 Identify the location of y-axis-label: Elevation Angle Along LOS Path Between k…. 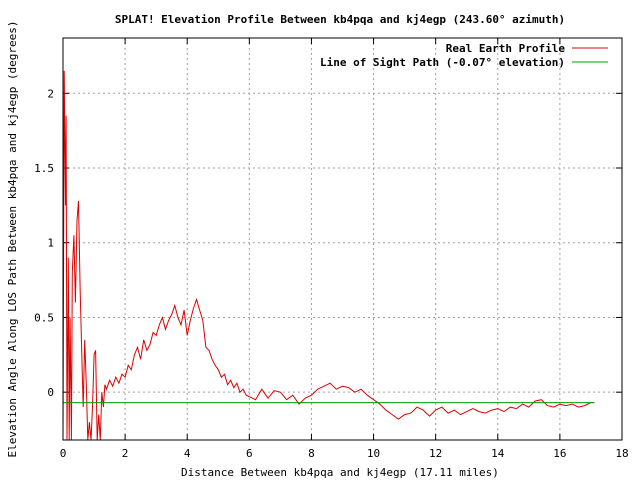
(12, 238).